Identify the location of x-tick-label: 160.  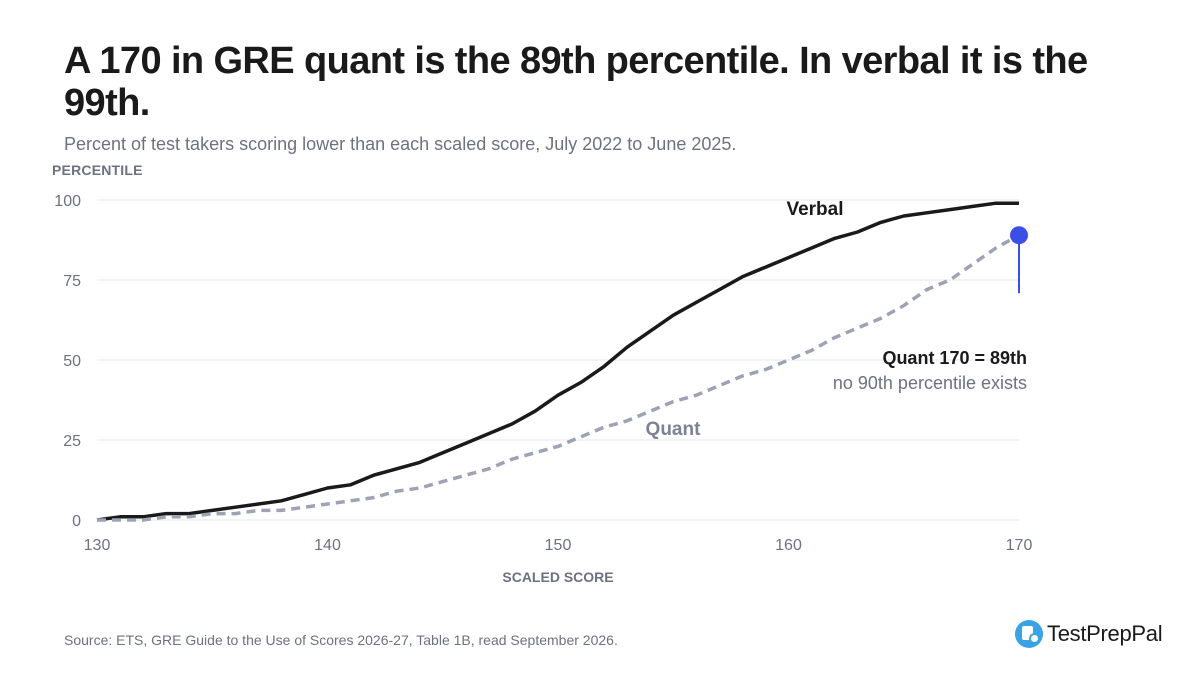
(788, 545).